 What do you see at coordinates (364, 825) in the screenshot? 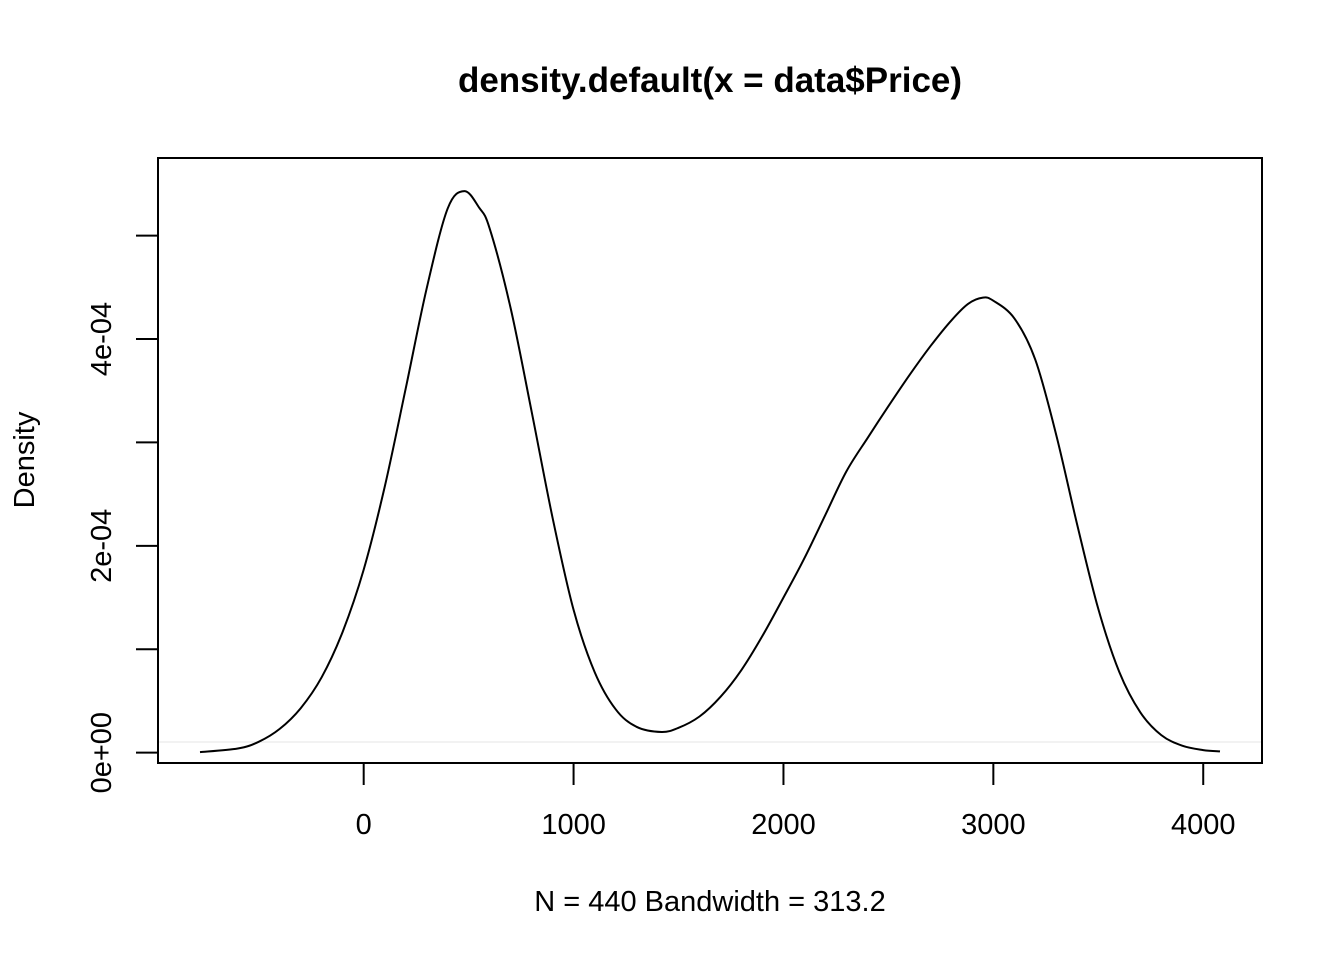
I see `x-tick-label: 0` at bounding box center [364, 825].